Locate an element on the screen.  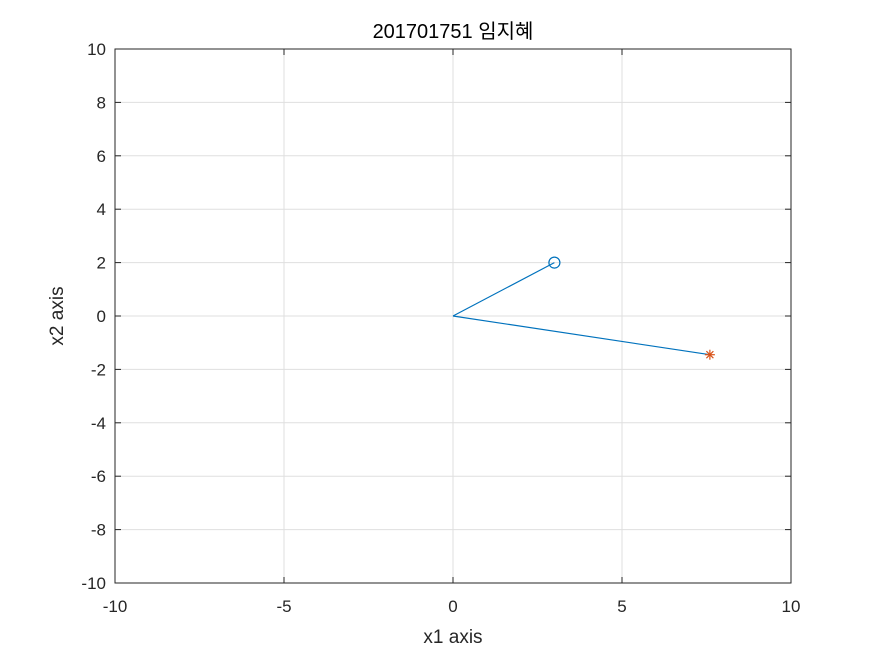
chart-title: 201701751 임지혜 is located at coordinates (453, 31).